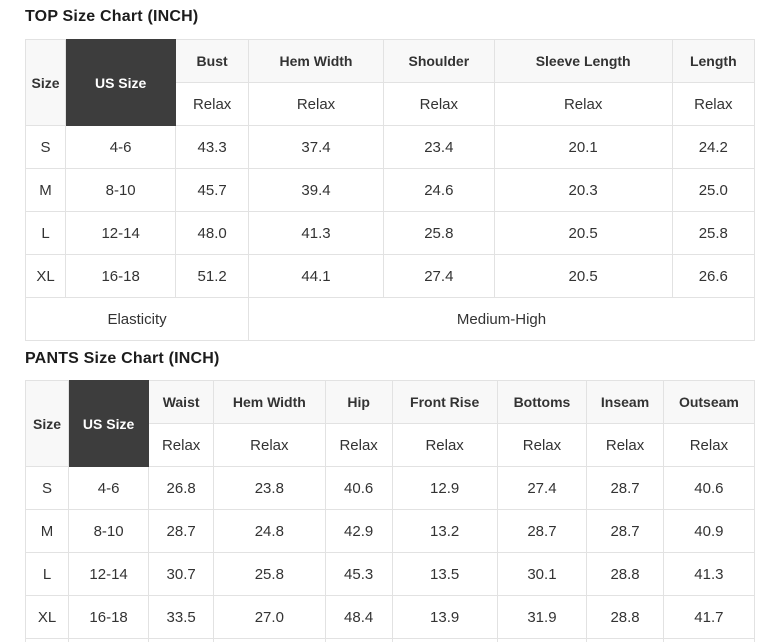  I want to click on table-row-xl: XL 16-18 51.2 44.1 27.4 20.5 26.6, so click(390, 276).